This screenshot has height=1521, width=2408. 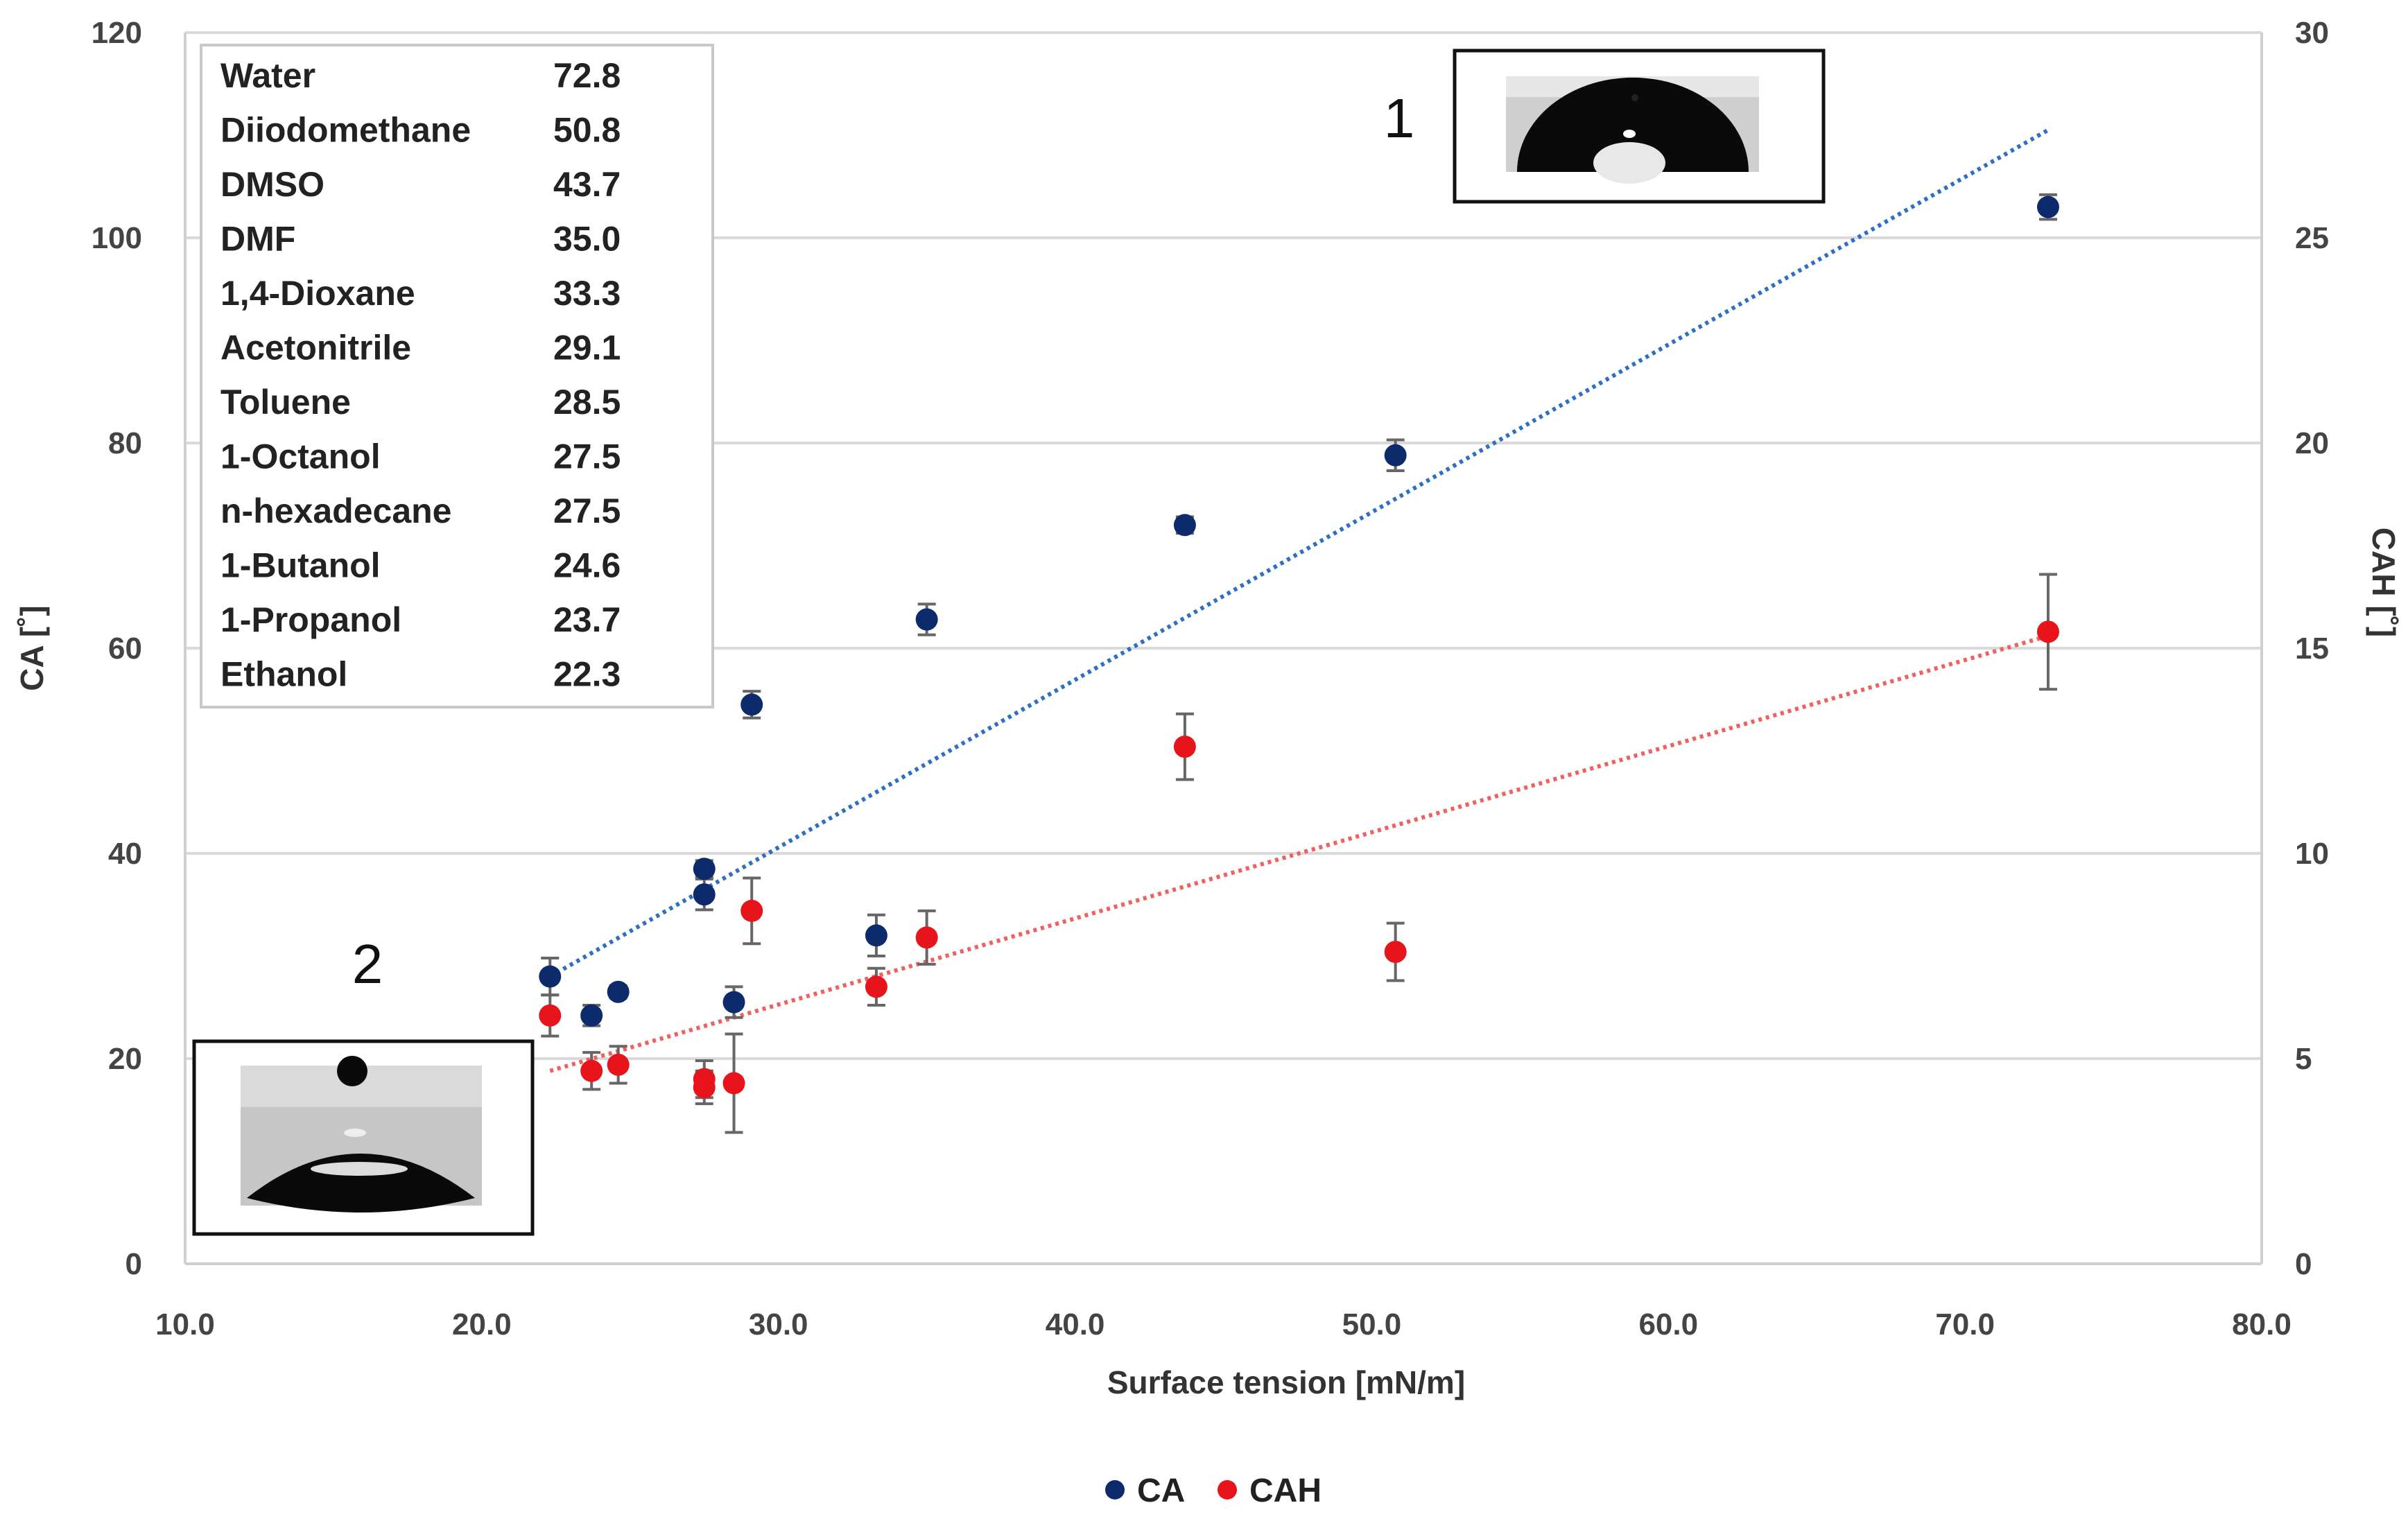 I want to click on inset-2-label: 2, so click(x=368, y=964).